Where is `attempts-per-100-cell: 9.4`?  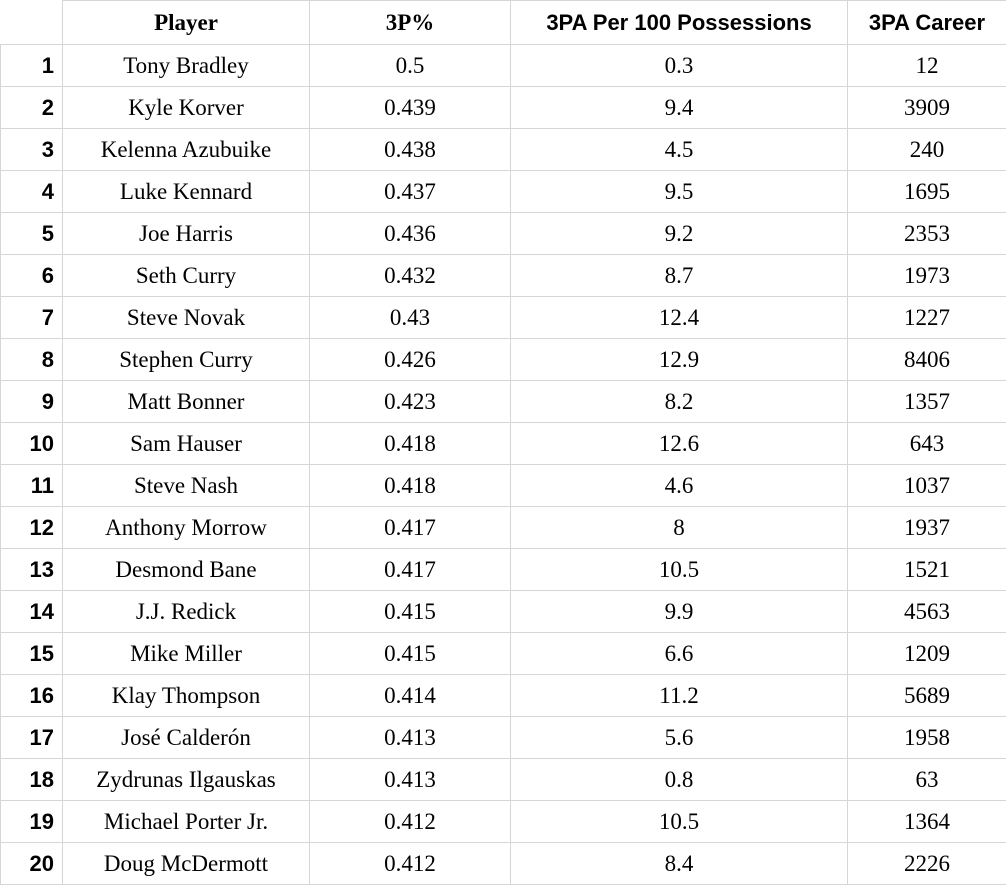
attempts-per-100-cell: 9.4 is located at coordinates (679, 108).